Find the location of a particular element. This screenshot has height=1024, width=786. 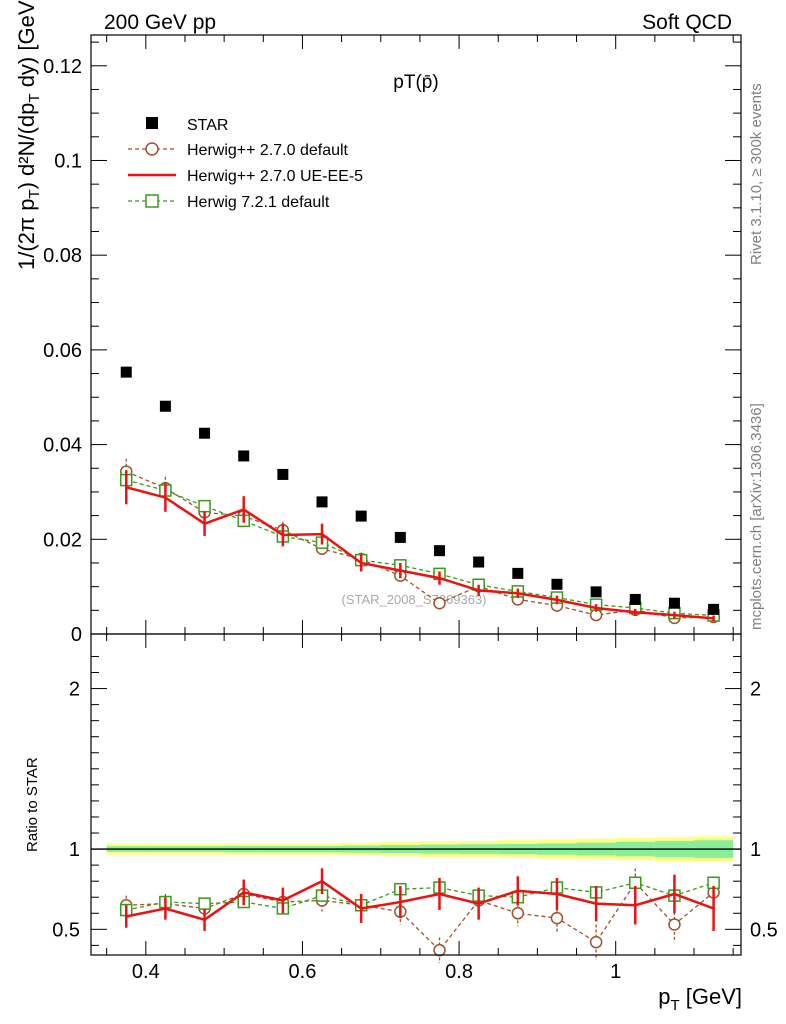

legend-star-label: STAR is located at coordinates (207, 125).